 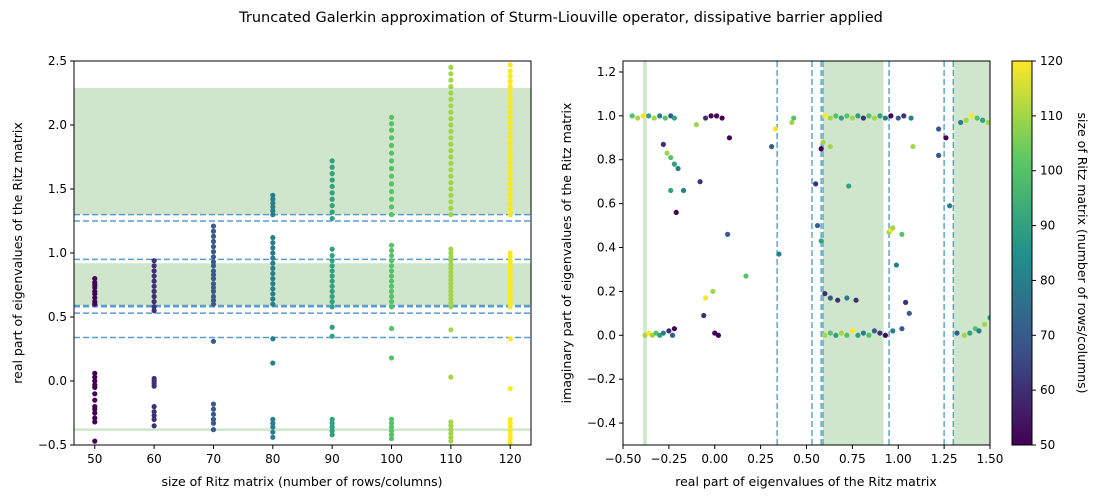 What do you see at coordinates (450, 459) in the screenshot?
I see `x-tick-label: 110` at bounding box center [450, 459].